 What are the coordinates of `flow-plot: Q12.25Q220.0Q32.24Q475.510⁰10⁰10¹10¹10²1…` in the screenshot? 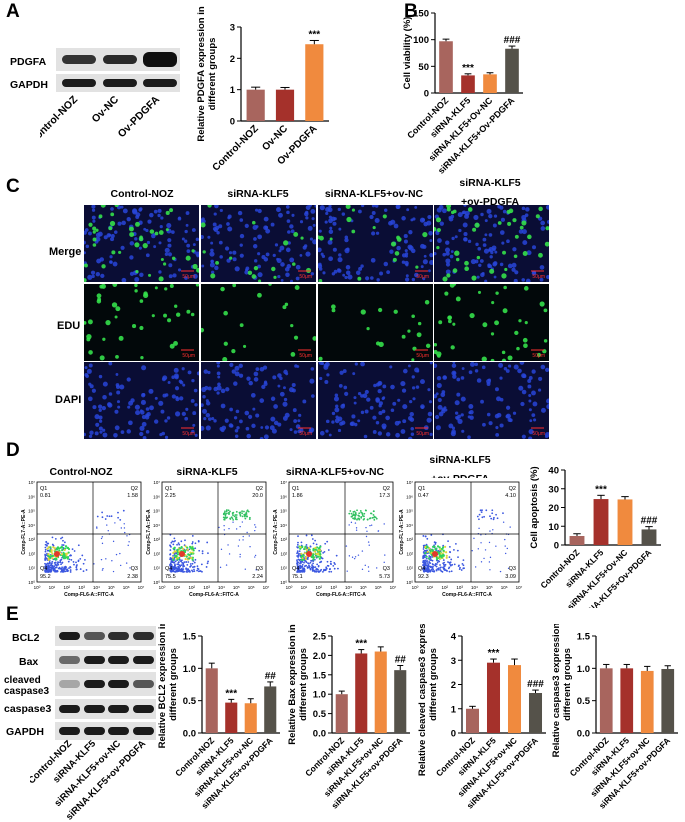 It's located at (208, 539).